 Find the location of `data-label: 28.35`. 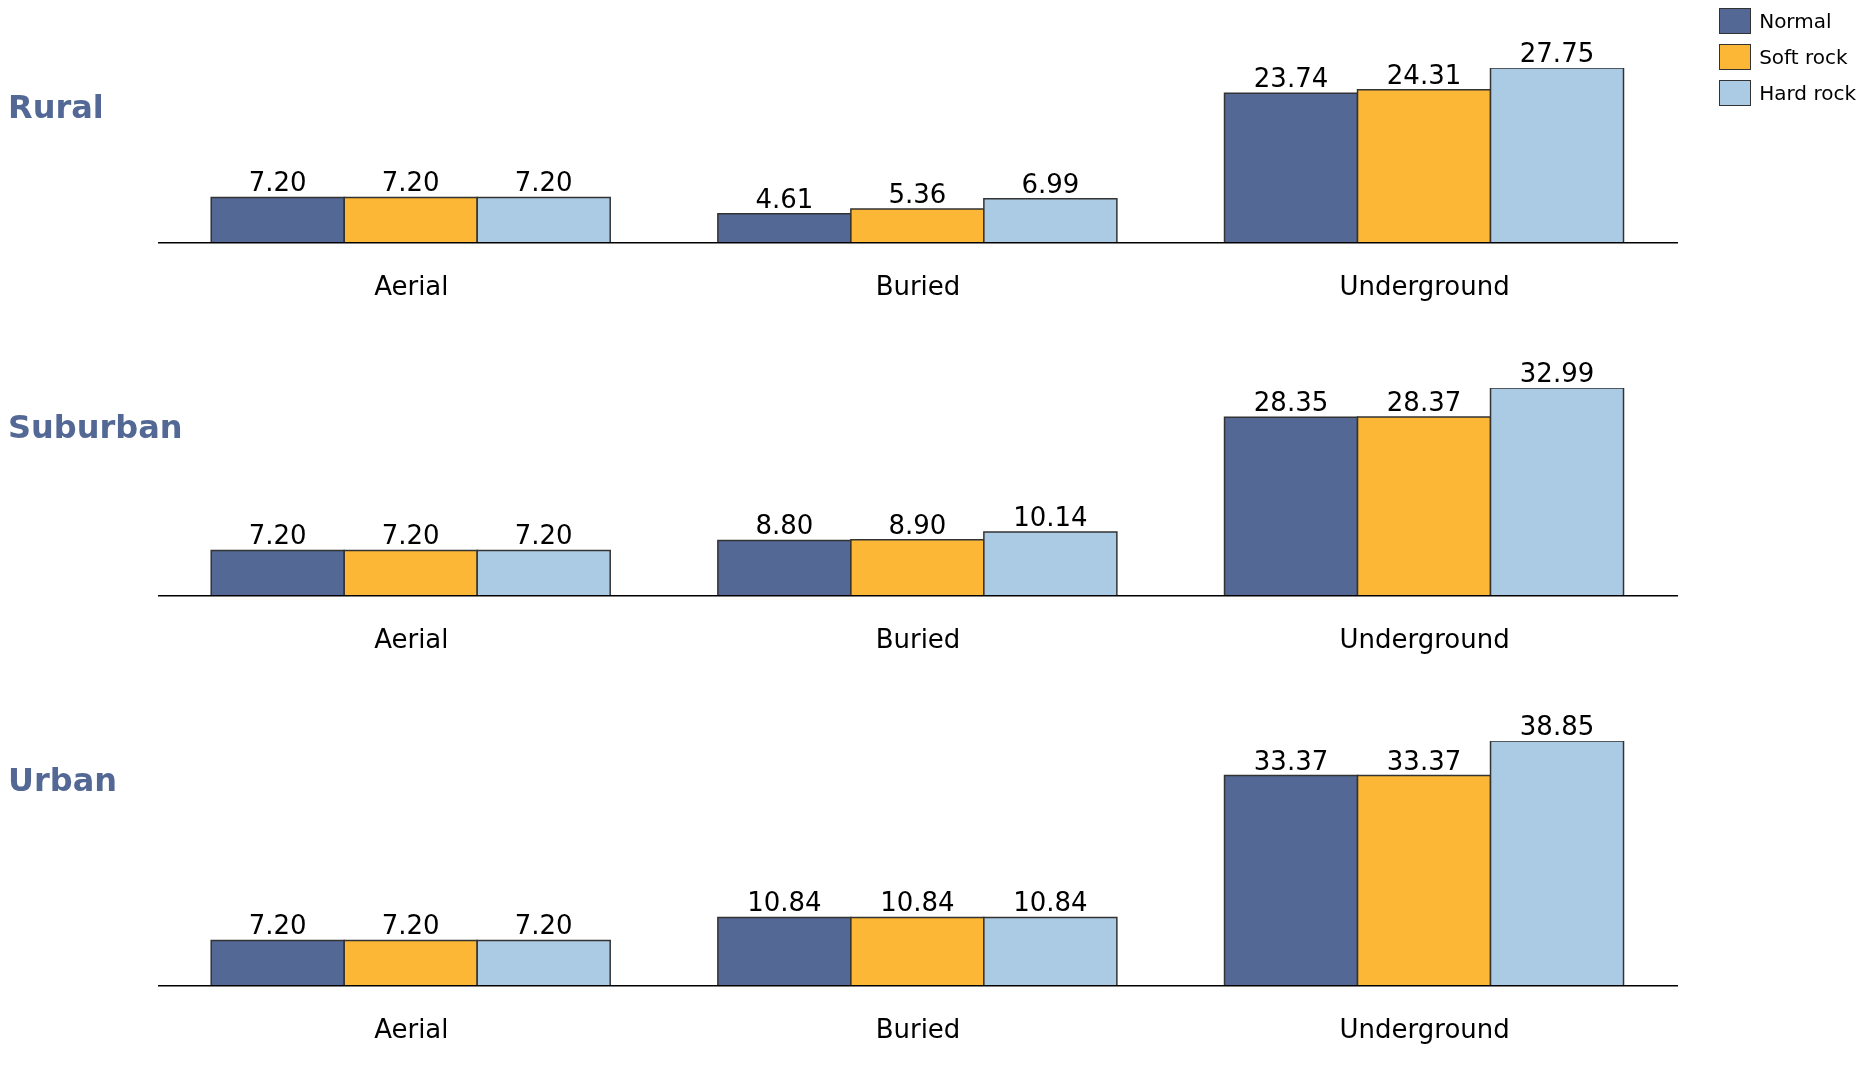

data-label: 28.35 is located at coordinates (1291, 402).